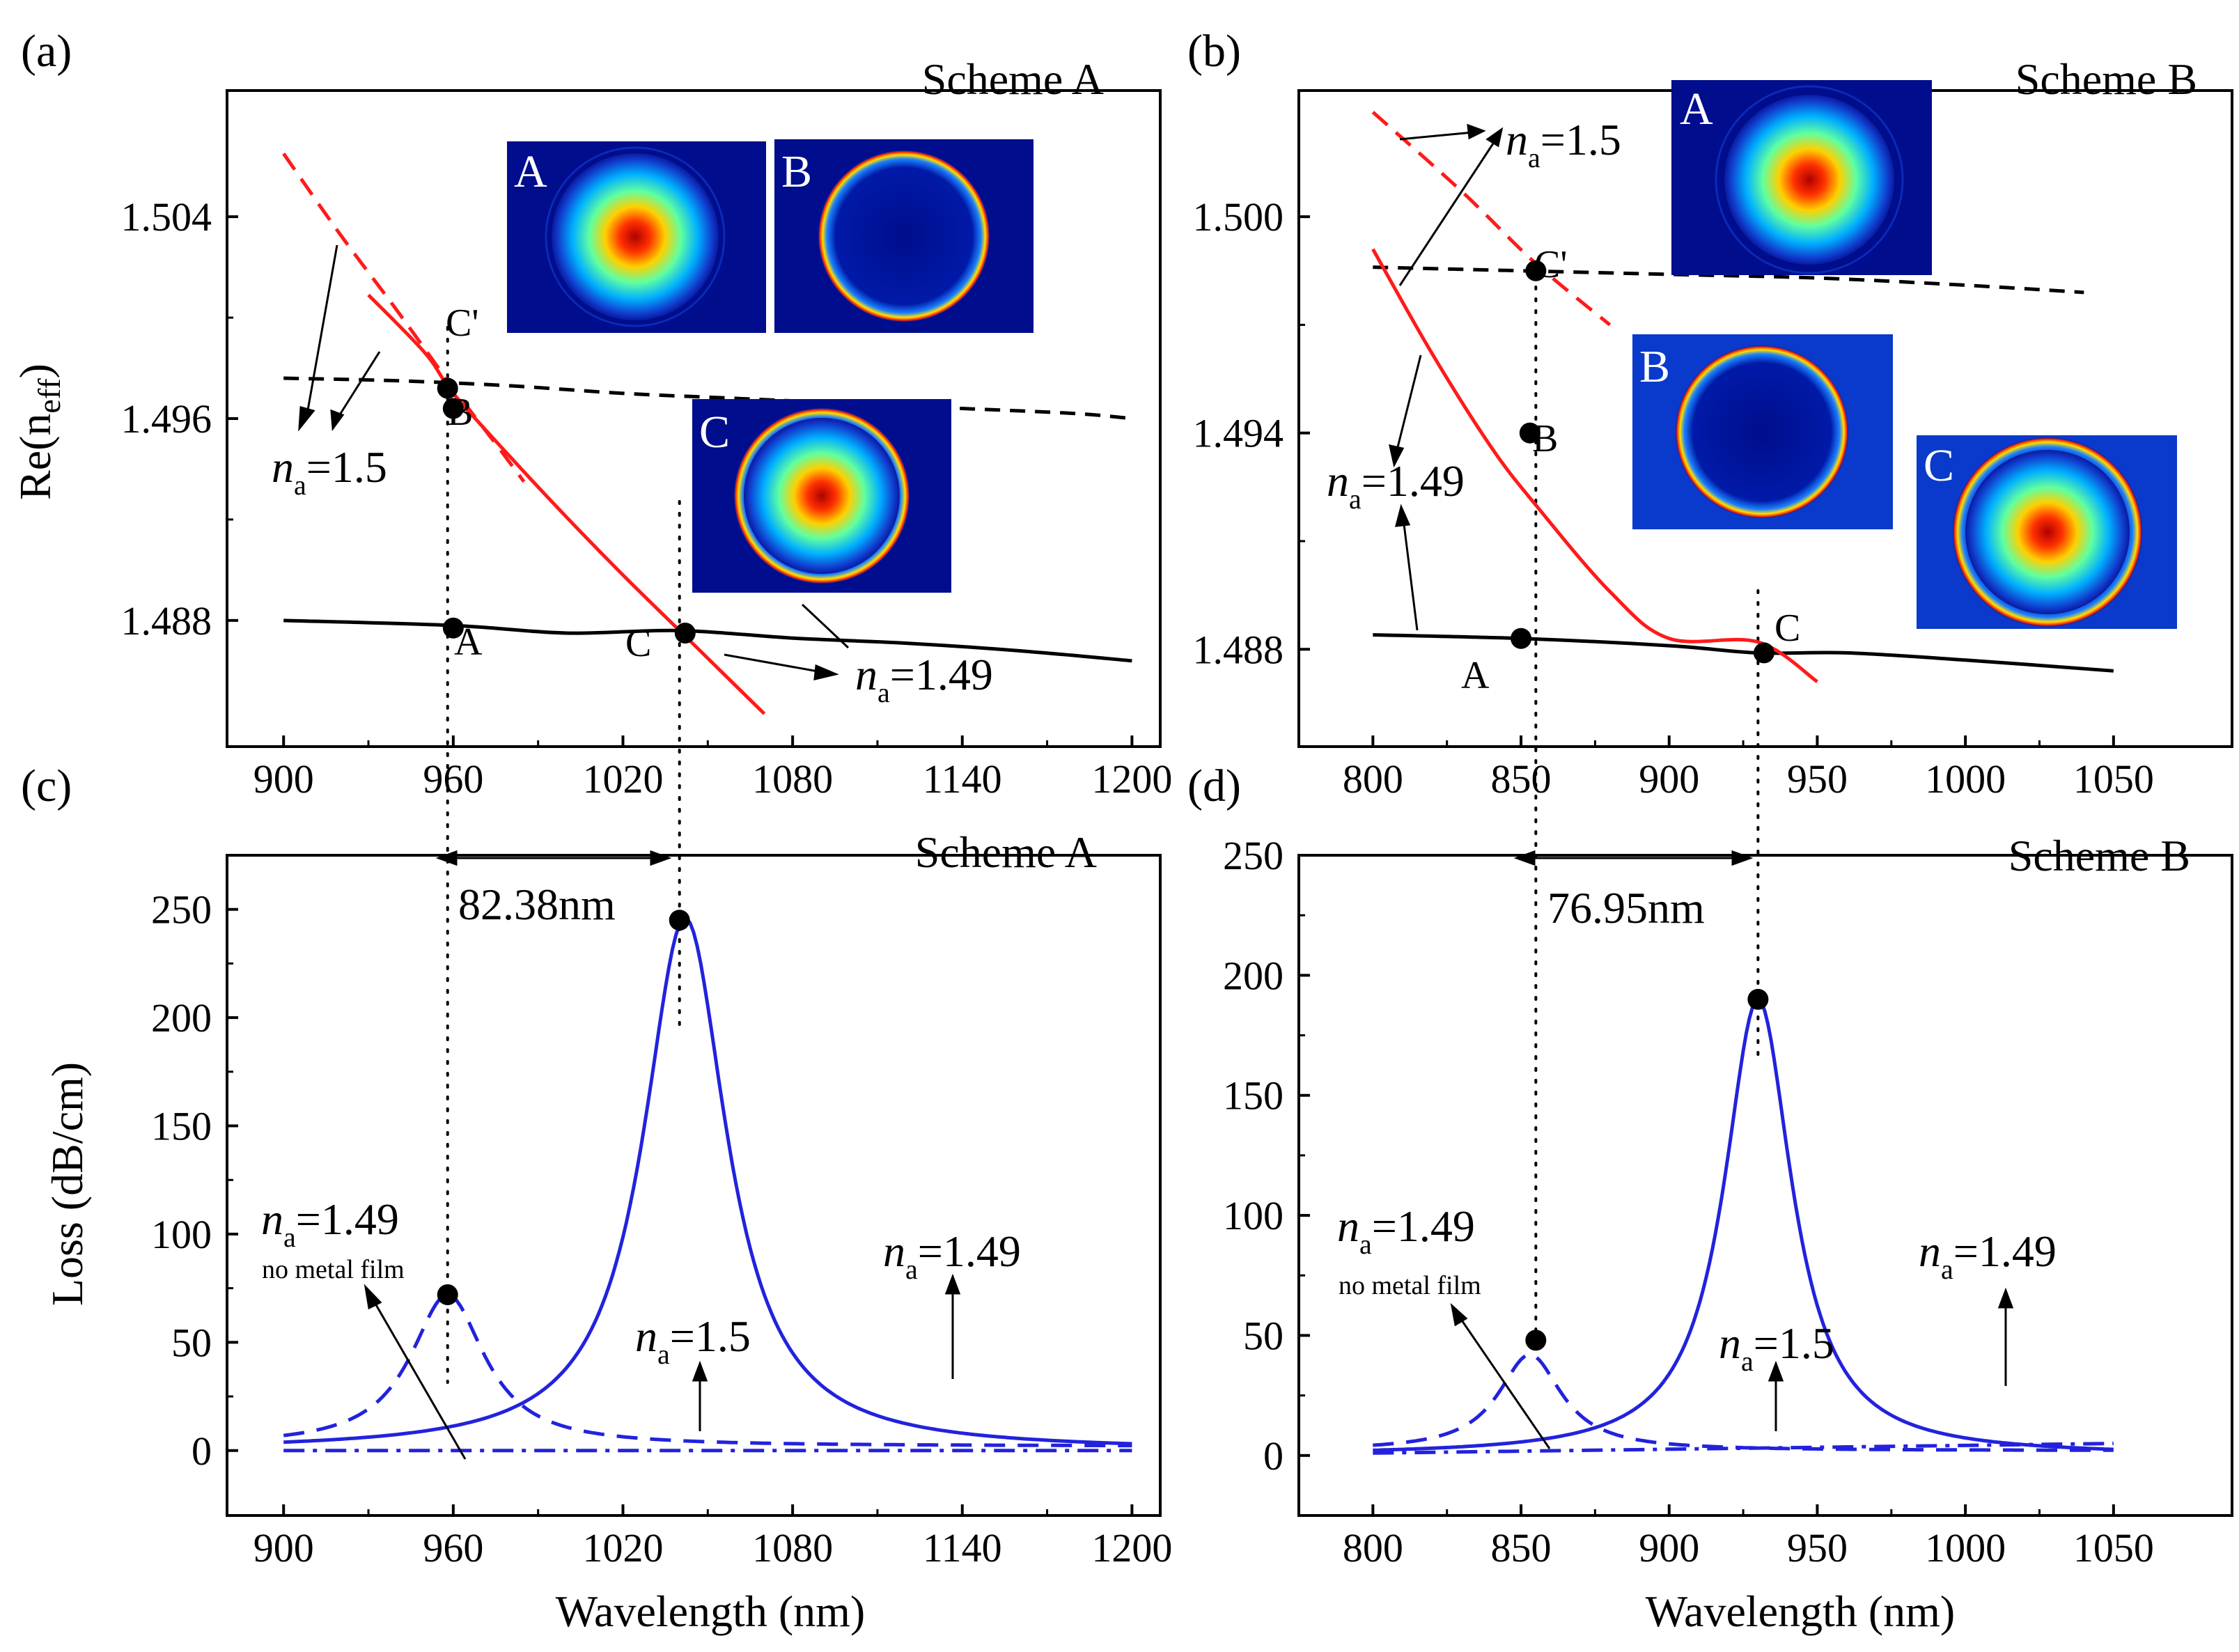 The image size is (2239, 1652). Describe the element at coordinates (453, 779) in the screenshot. I see `x-tick-label-a-1: 960` at that location.